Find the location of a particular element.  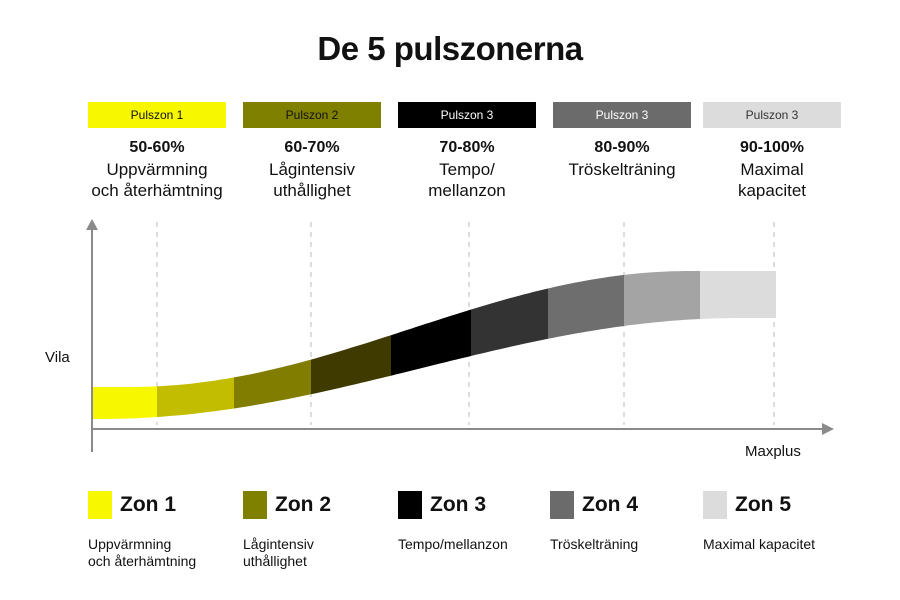

zone-percent-1: 50-60% is located at coordinates (157, 147).